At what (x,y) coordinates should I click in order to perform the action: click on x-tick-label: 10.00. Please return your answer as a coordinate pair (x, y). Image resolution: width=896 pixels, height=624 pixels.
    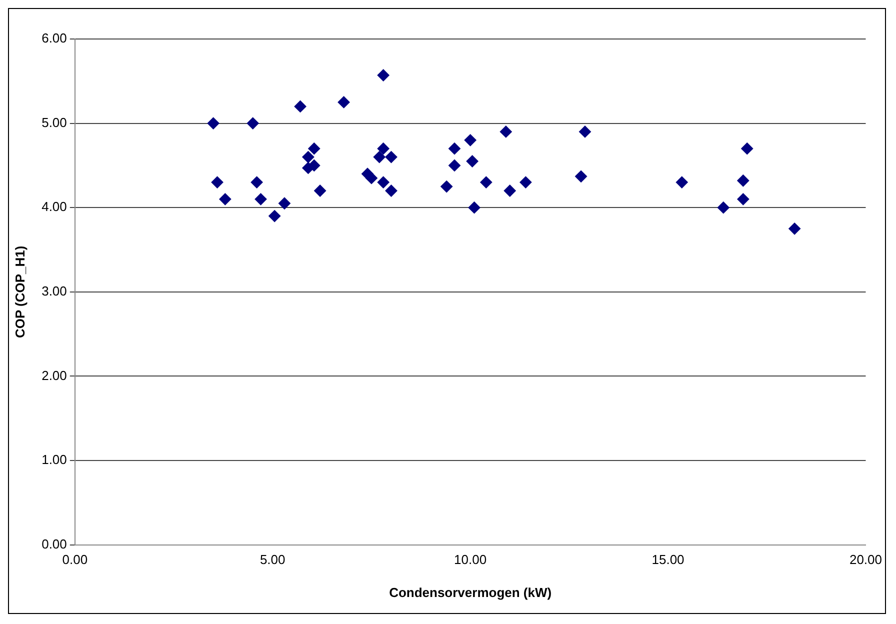
    Looking at the image, I should click on (470, 560).